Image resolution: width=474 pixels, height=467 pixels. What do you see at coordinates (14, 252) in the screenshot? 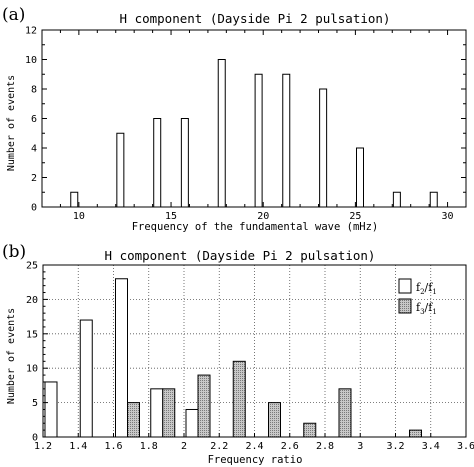
I see `panel-b-label: (b)` at bounding box center [14, 252].